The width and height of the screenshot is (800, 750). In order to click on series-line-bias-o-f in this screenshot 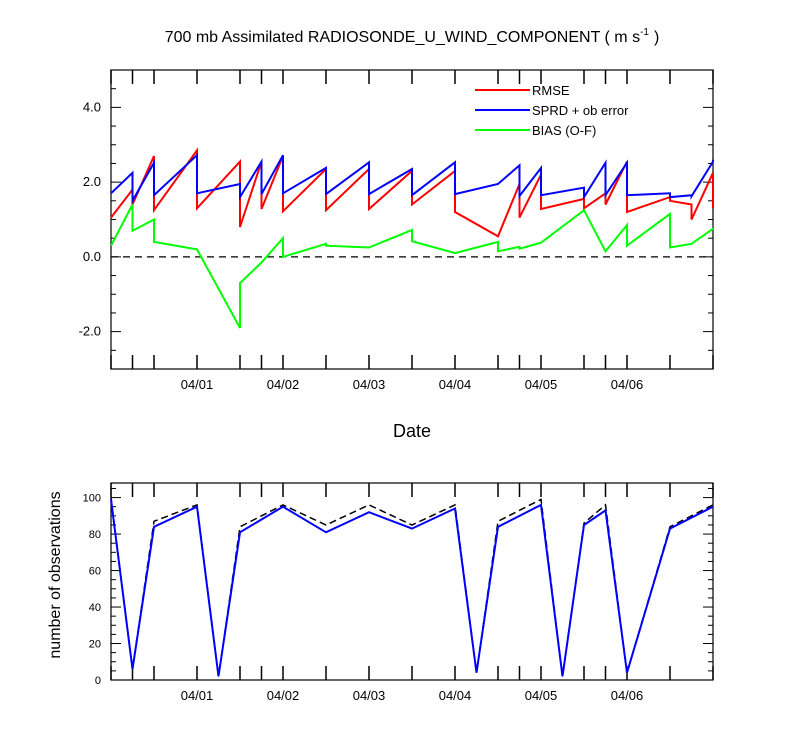, I will do `click(412, 266)`.